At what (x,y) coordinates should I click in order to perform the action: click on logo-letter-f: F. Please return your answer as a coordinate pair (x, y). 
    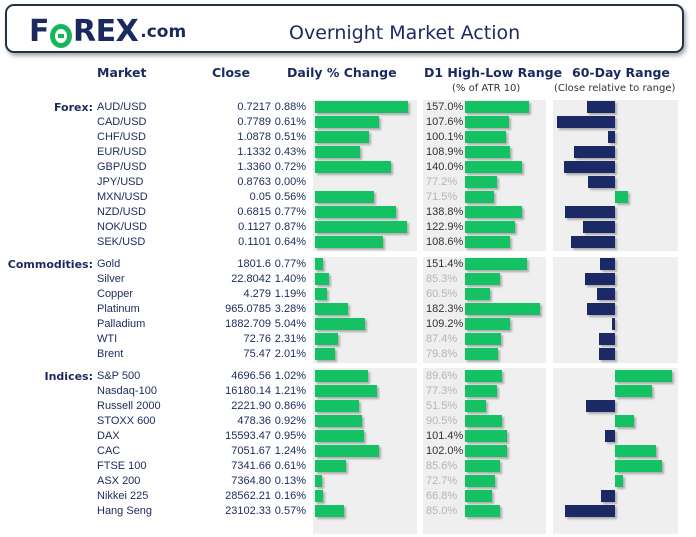
    Looking at the image, I should click on (39, 31).